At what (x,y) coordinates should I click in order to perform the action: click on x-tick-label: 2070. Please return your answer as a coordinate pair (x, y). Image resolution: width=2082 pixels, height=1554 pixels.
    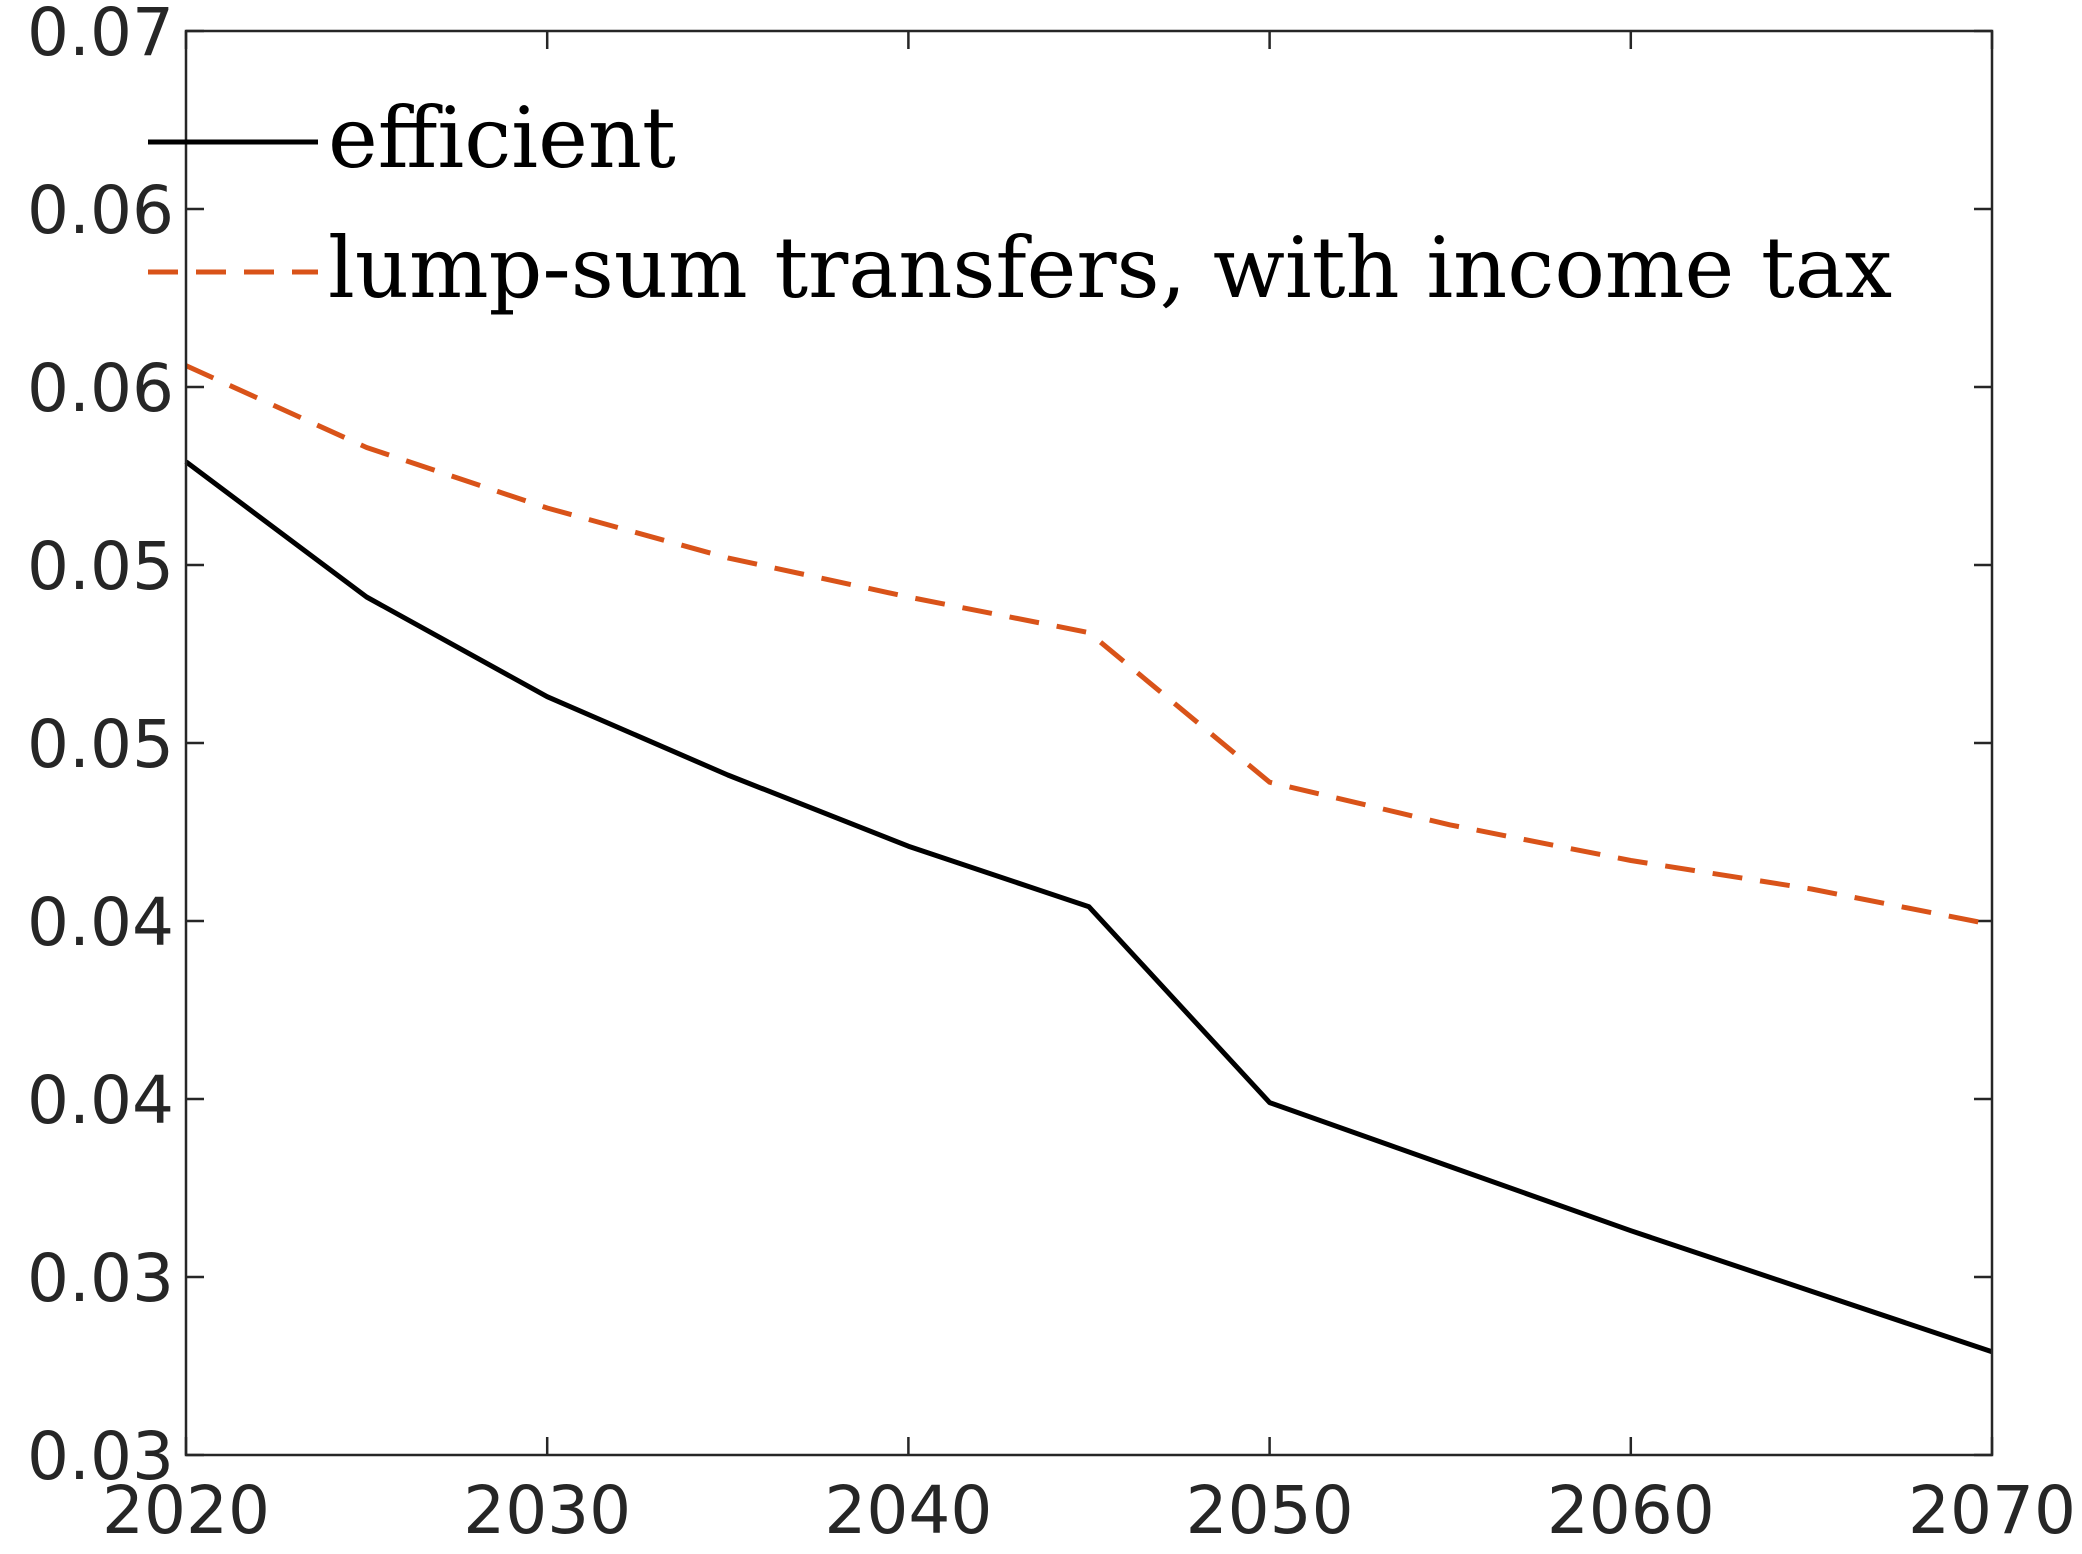
    Looking at the image, I should click on (1992, 1510).